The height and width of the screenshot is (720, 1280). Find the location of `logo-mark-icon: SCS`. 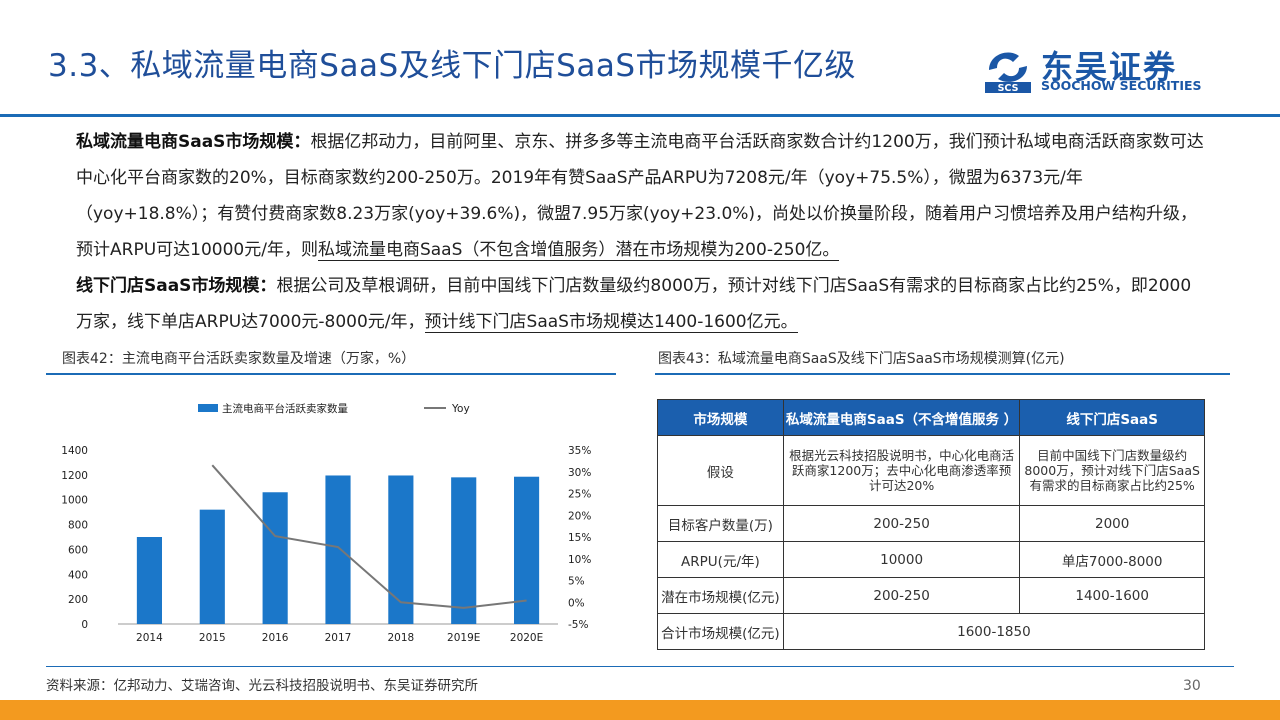

logo-mark-icon: SCS is located at coordinates (1008, 69).